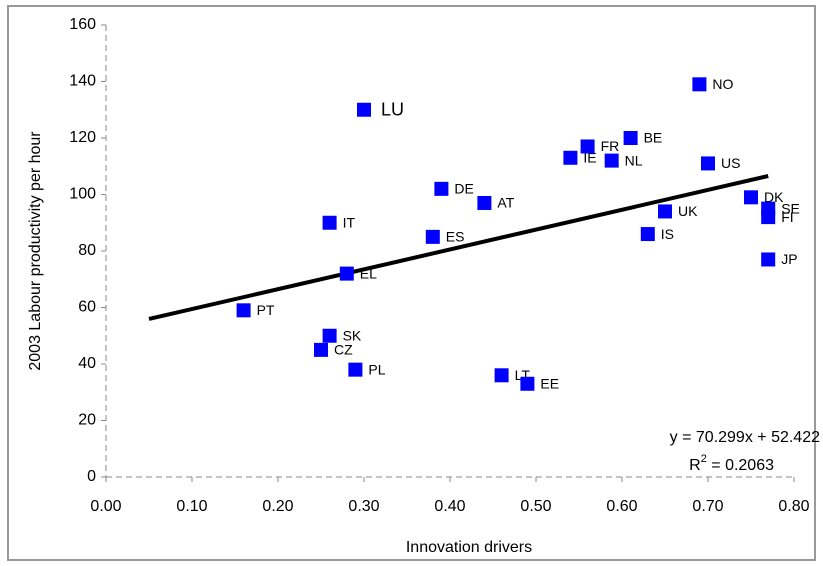  What do you see at coordinates (105, 506) in the screenshot?
I see `x-tick-label: 0.00` at bounding box center [105, 506].